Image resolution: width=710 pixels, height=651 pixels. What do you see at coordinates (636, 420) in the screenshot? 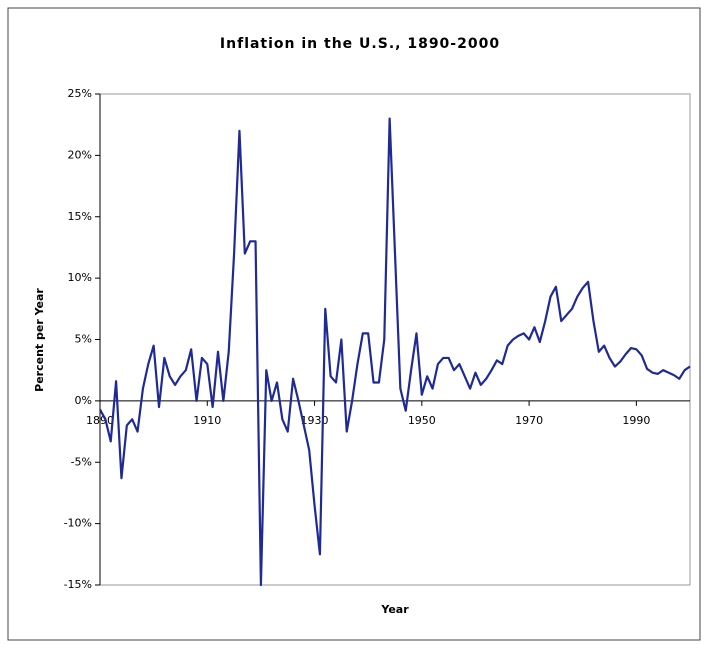
I see `x-tick-label: 1990` at bounding box center [636, 420].